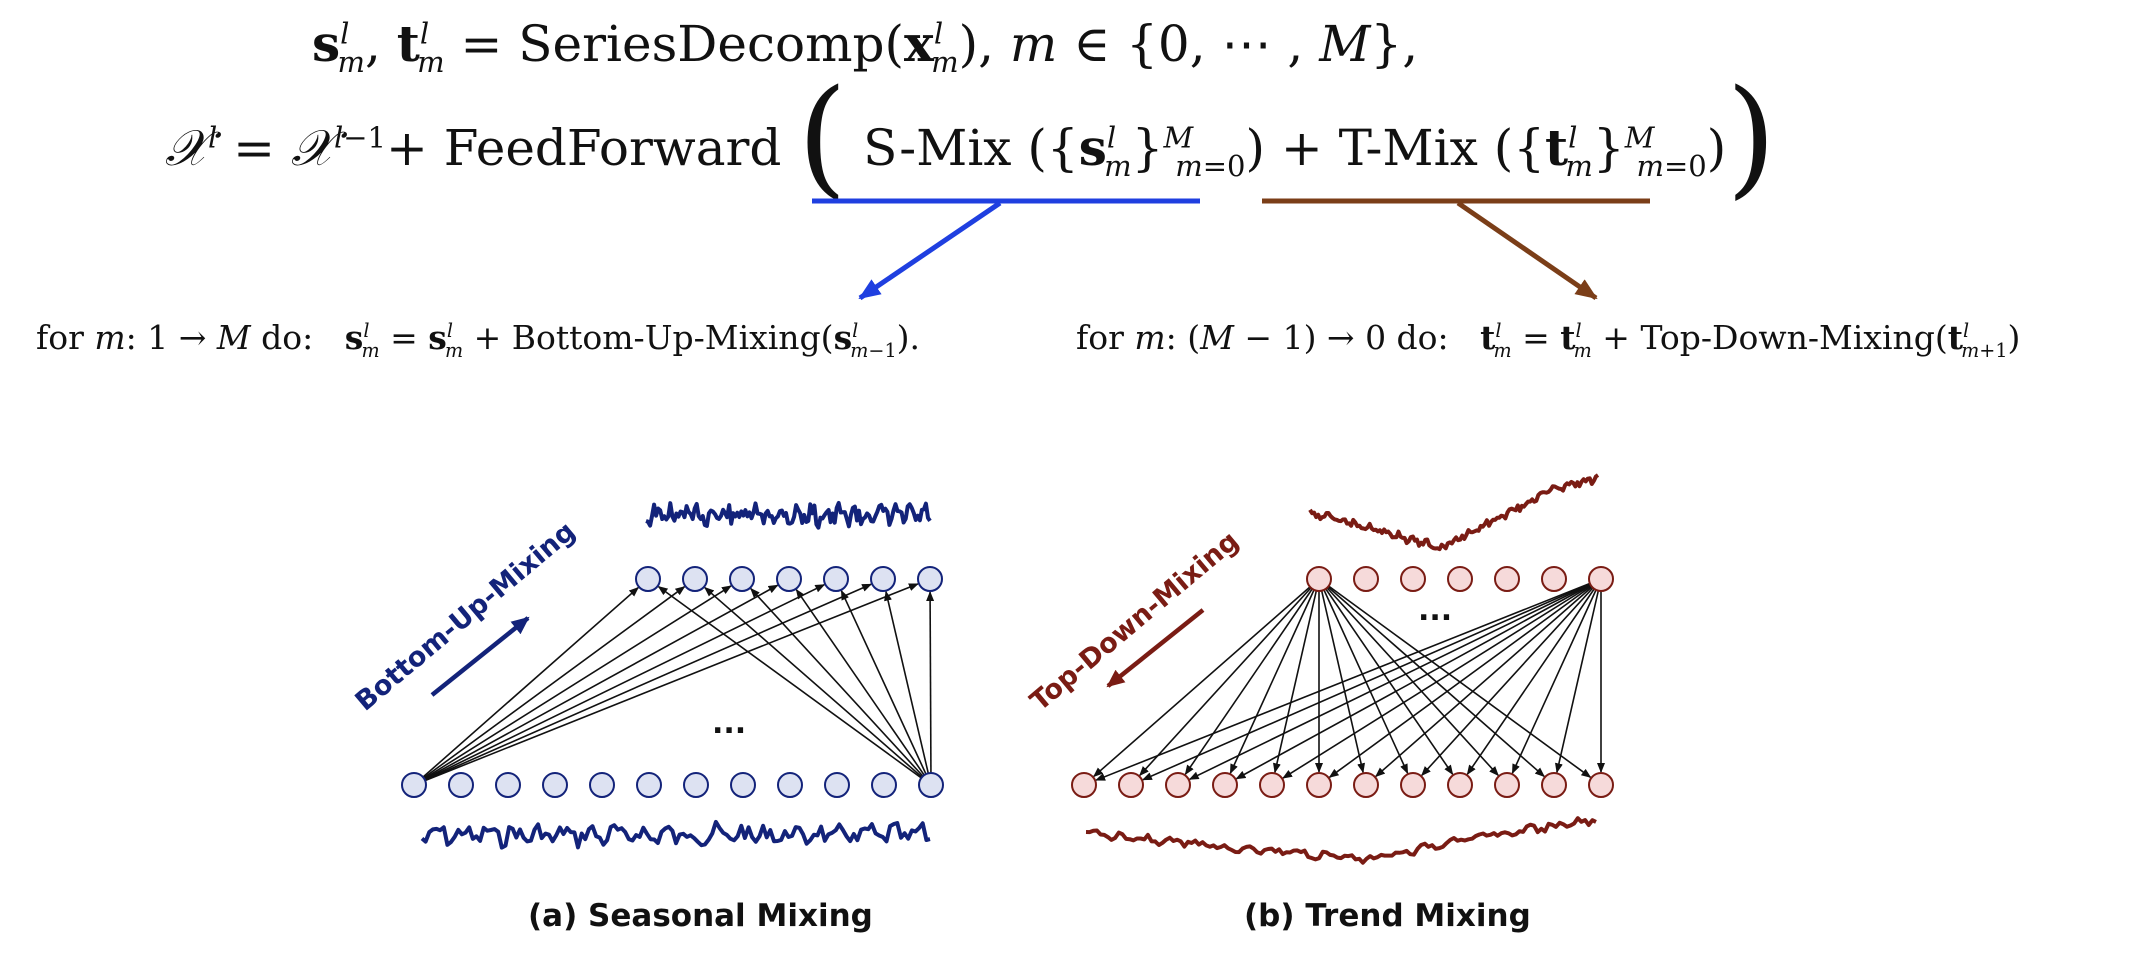 This screenshot has height=958, width=2130. Describe the element at coordinates (930, 250) in the screenshot. I see `s-mix-arrow` at that location.